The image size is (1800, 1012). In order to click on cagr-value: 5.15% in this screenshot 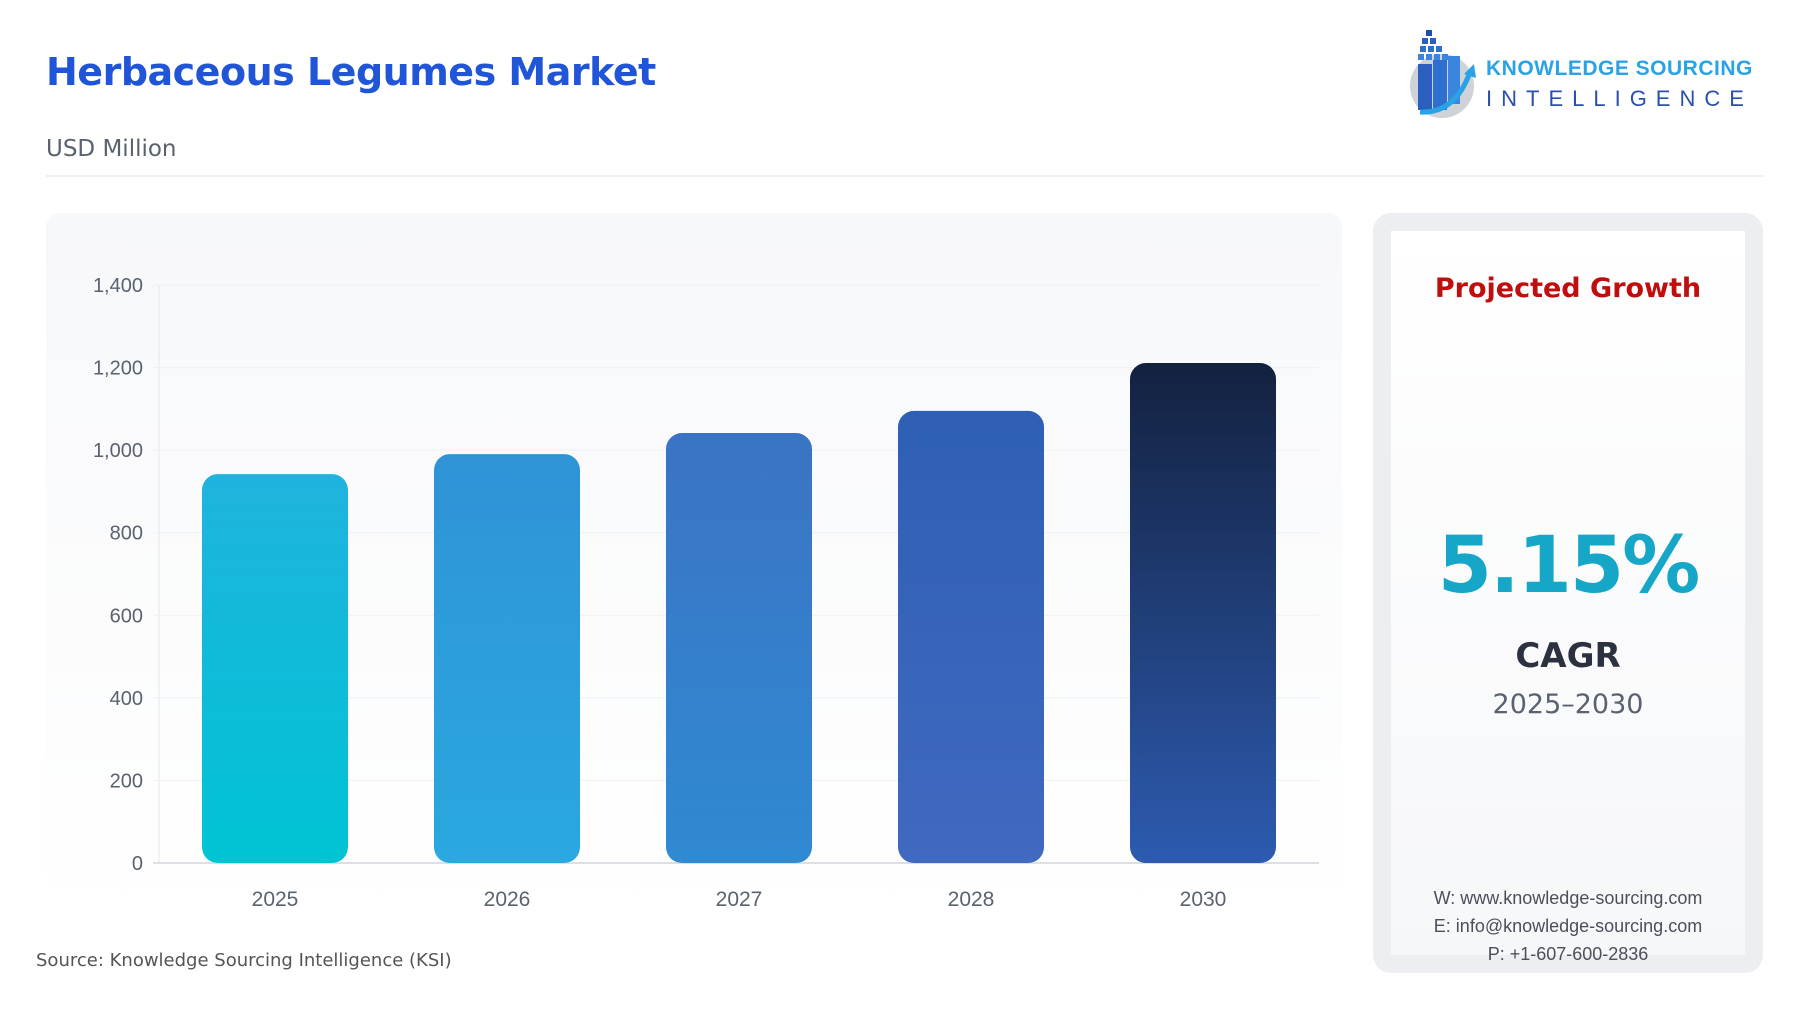, I will do `click(1569, 566)`.